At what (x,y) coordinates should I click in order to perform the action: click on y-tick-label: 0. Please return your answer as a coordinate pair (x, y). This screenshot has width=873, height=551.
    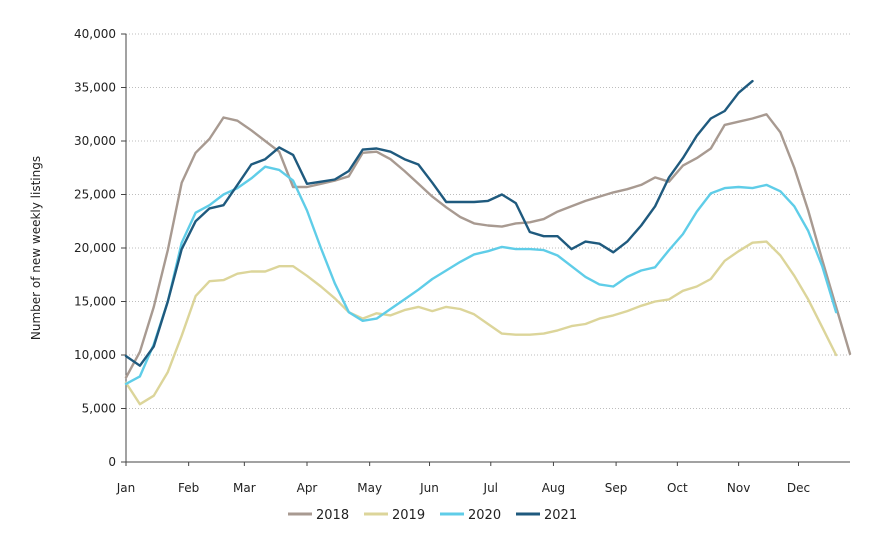
    Looking at the image, I should click on (112, 462).